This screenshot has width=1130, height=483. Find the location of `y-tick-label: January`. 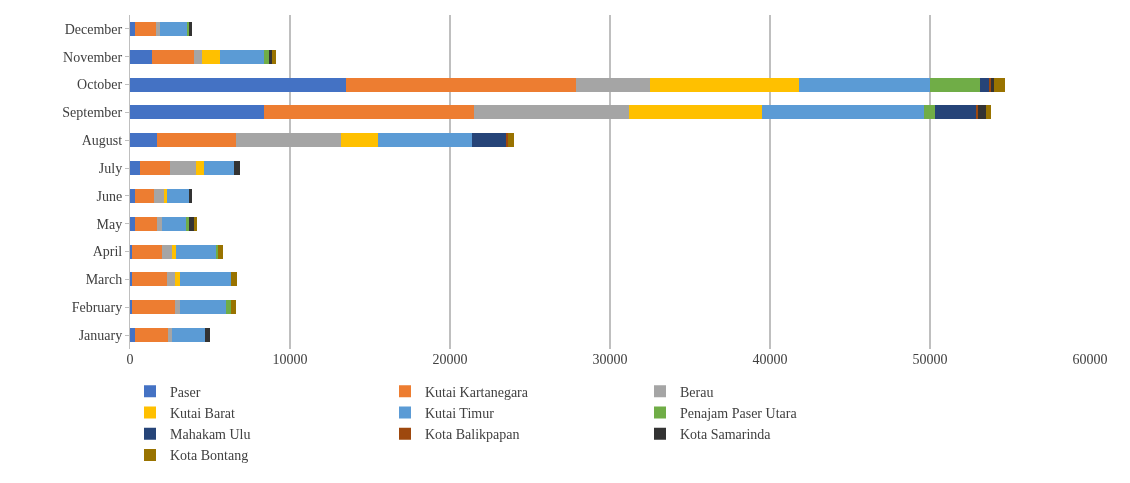

y-tick-label: January is located at coordinates (100, 335).